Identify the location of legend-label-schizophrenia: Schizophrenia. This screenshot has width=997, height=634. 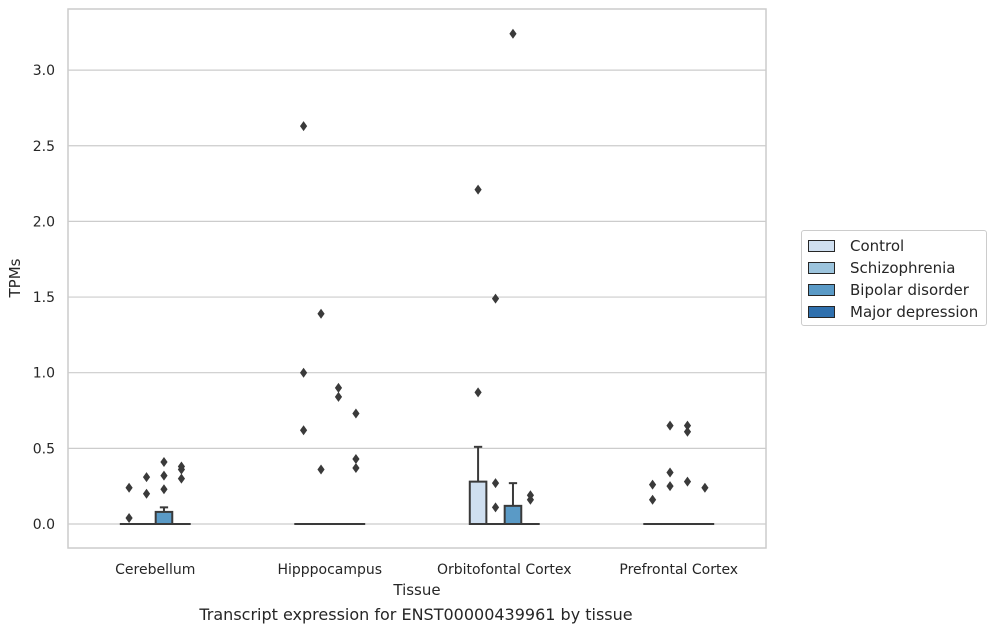
(903, 268).